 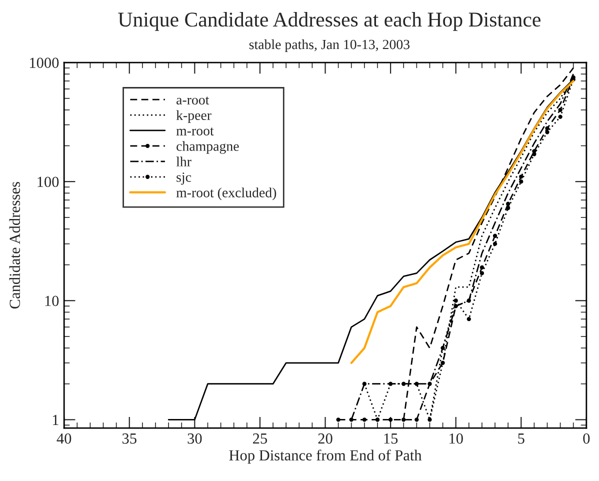 I want to click on y-tick-label: 1, so click(x=55, y=419).